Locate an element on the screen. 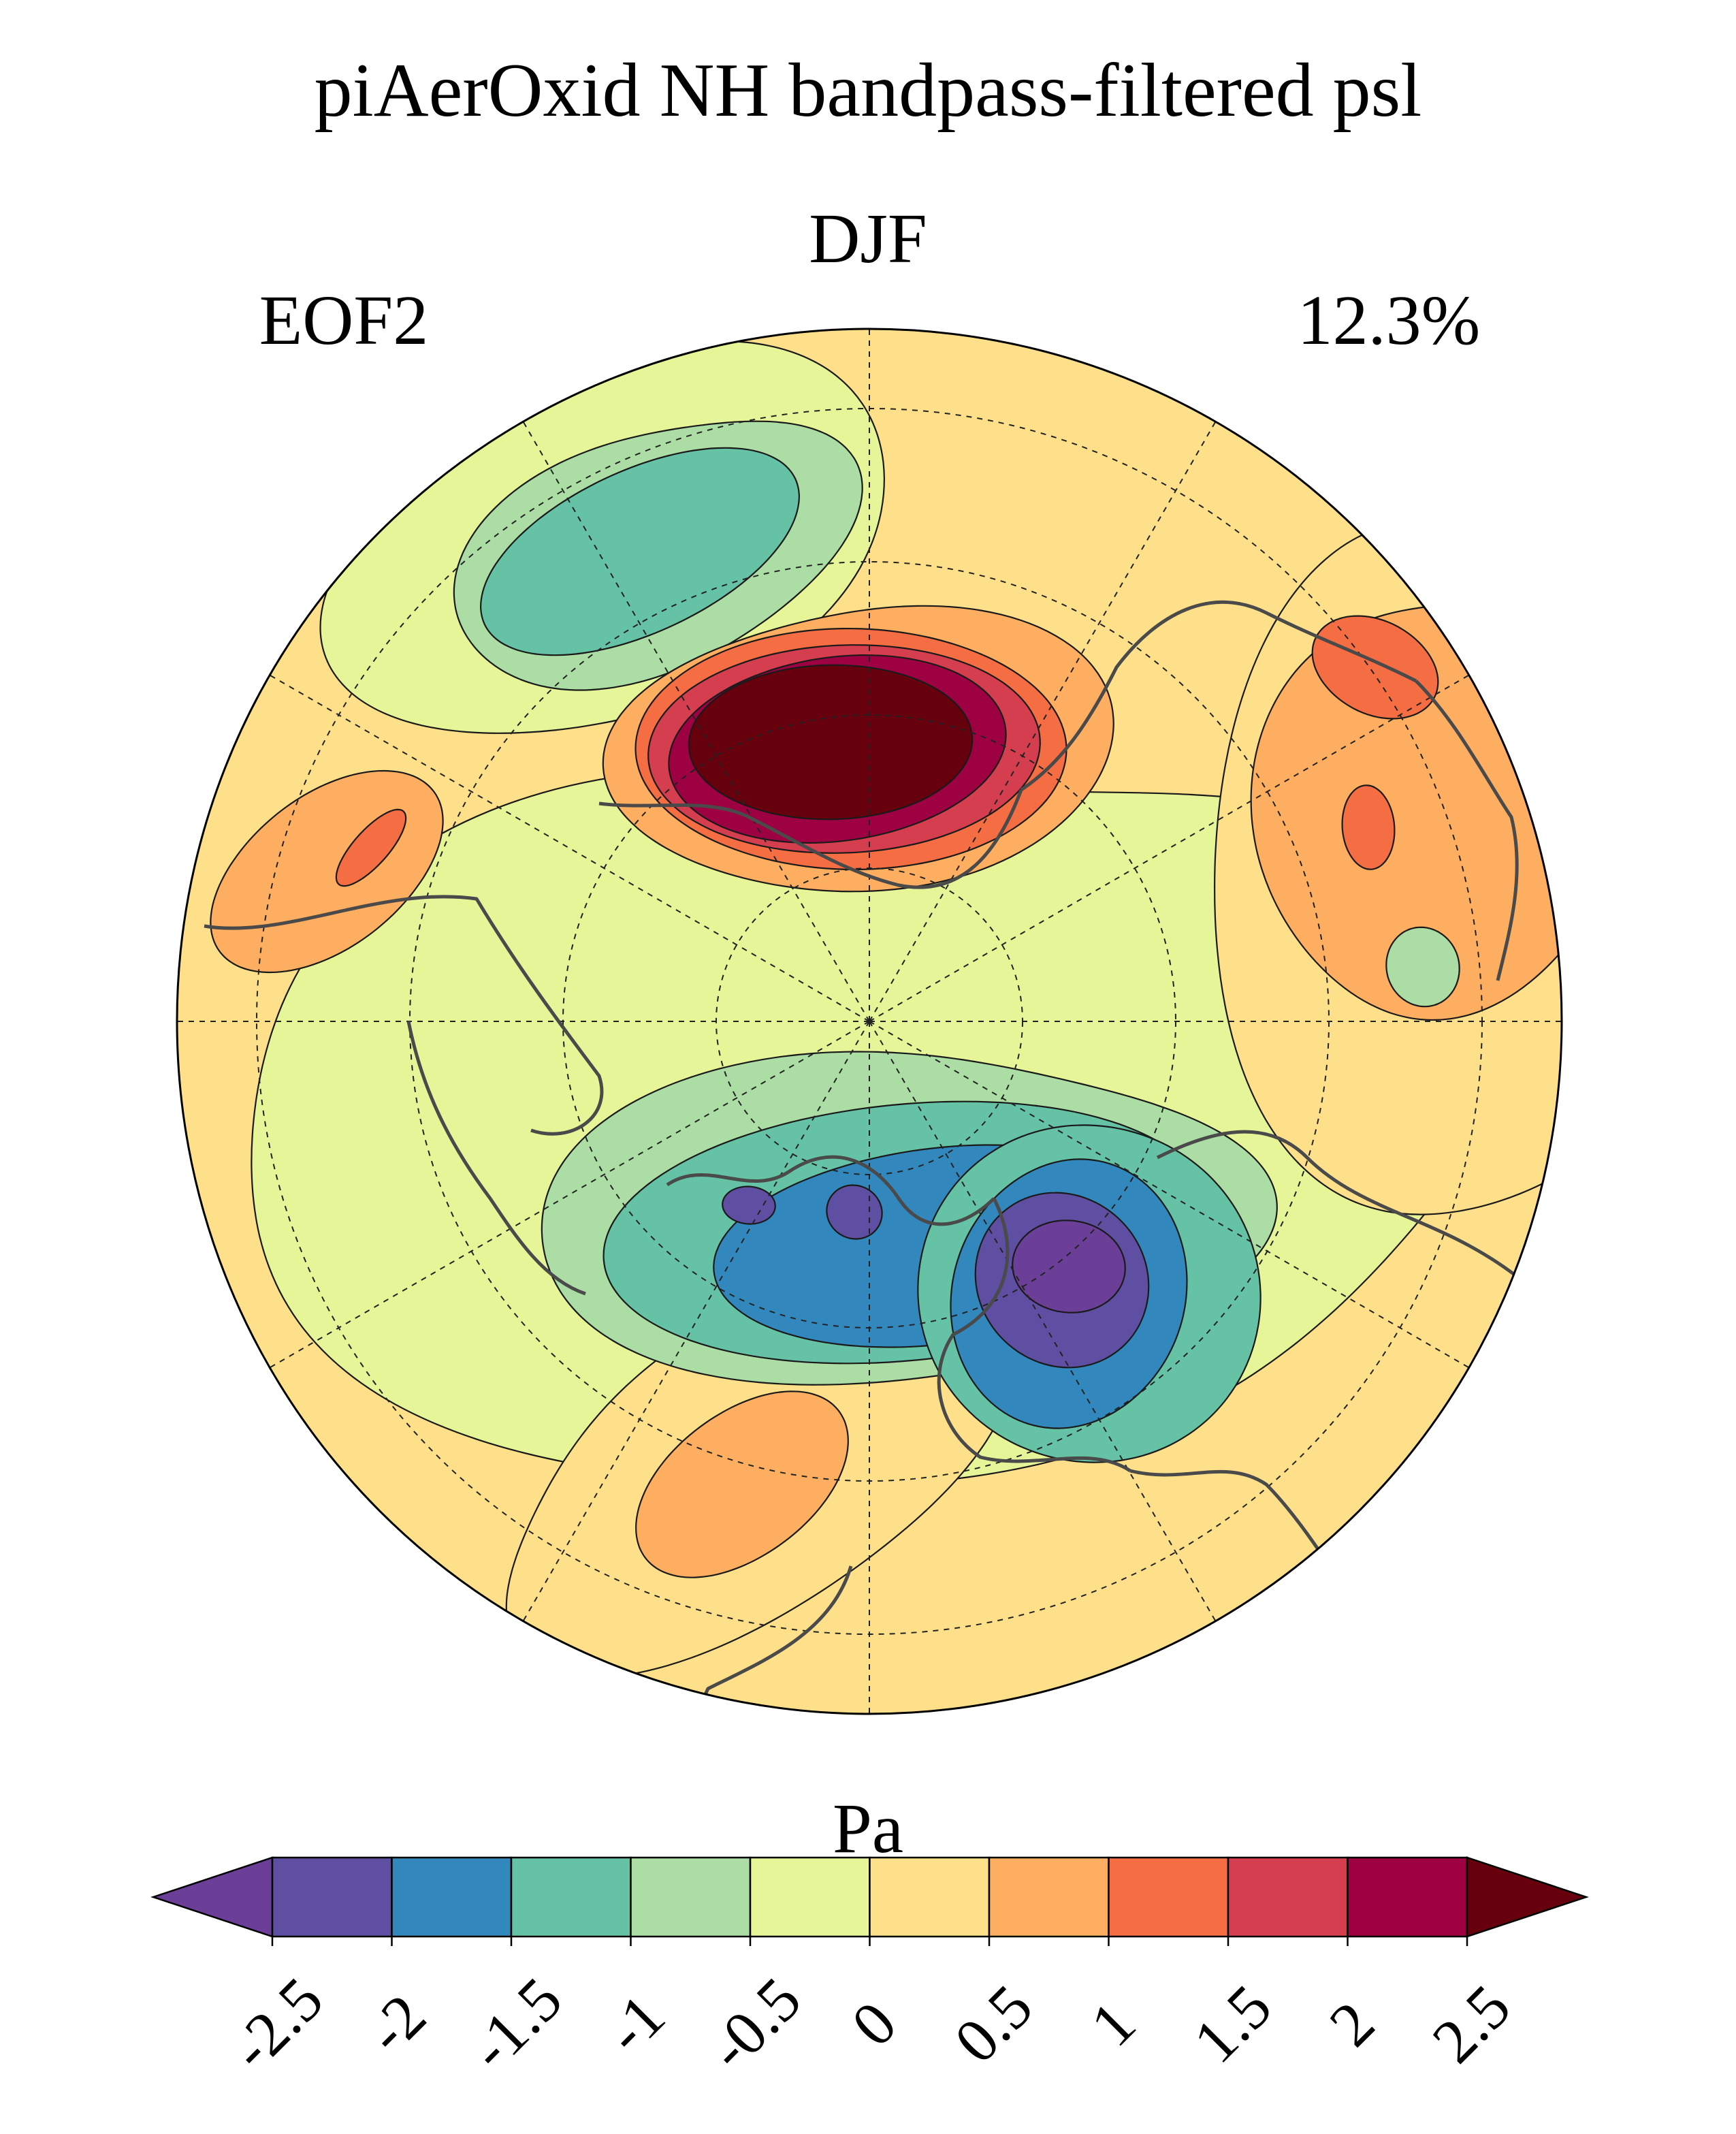  figure-title: piAerOxid NH bandpass-filtered psl is located at coordinates (868, 90).